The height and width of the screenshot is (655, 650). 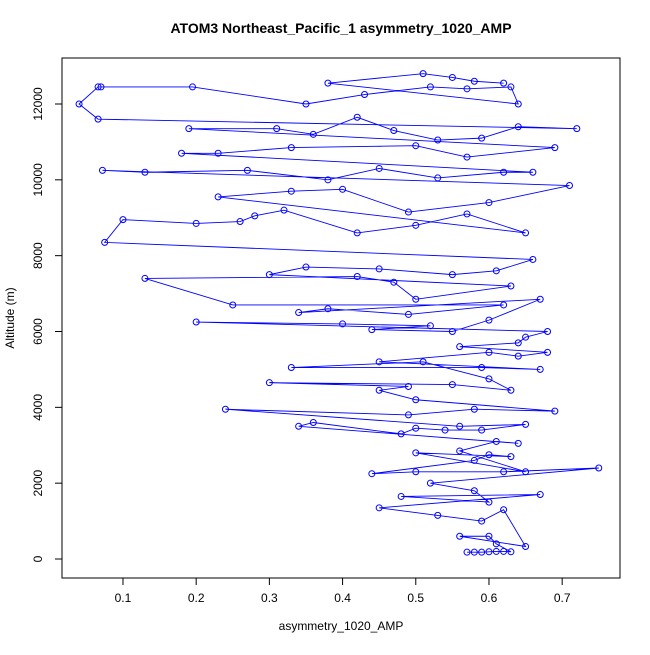 I want to click on x-tick-label: 0.2, so click(x=196, y=598).